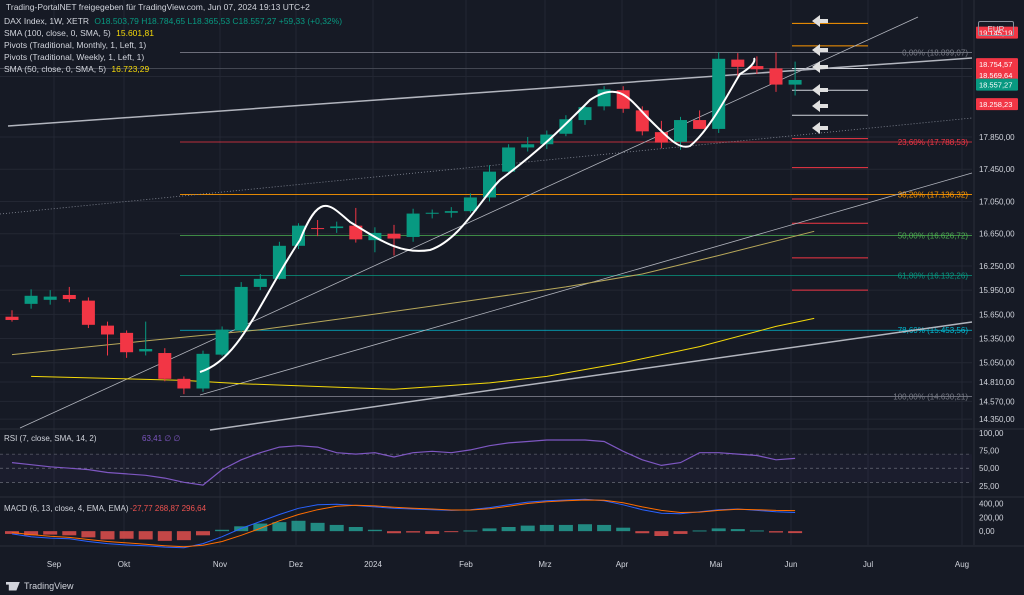  I want to click on y-tick-label: 16.650,00, so click(997, 234).